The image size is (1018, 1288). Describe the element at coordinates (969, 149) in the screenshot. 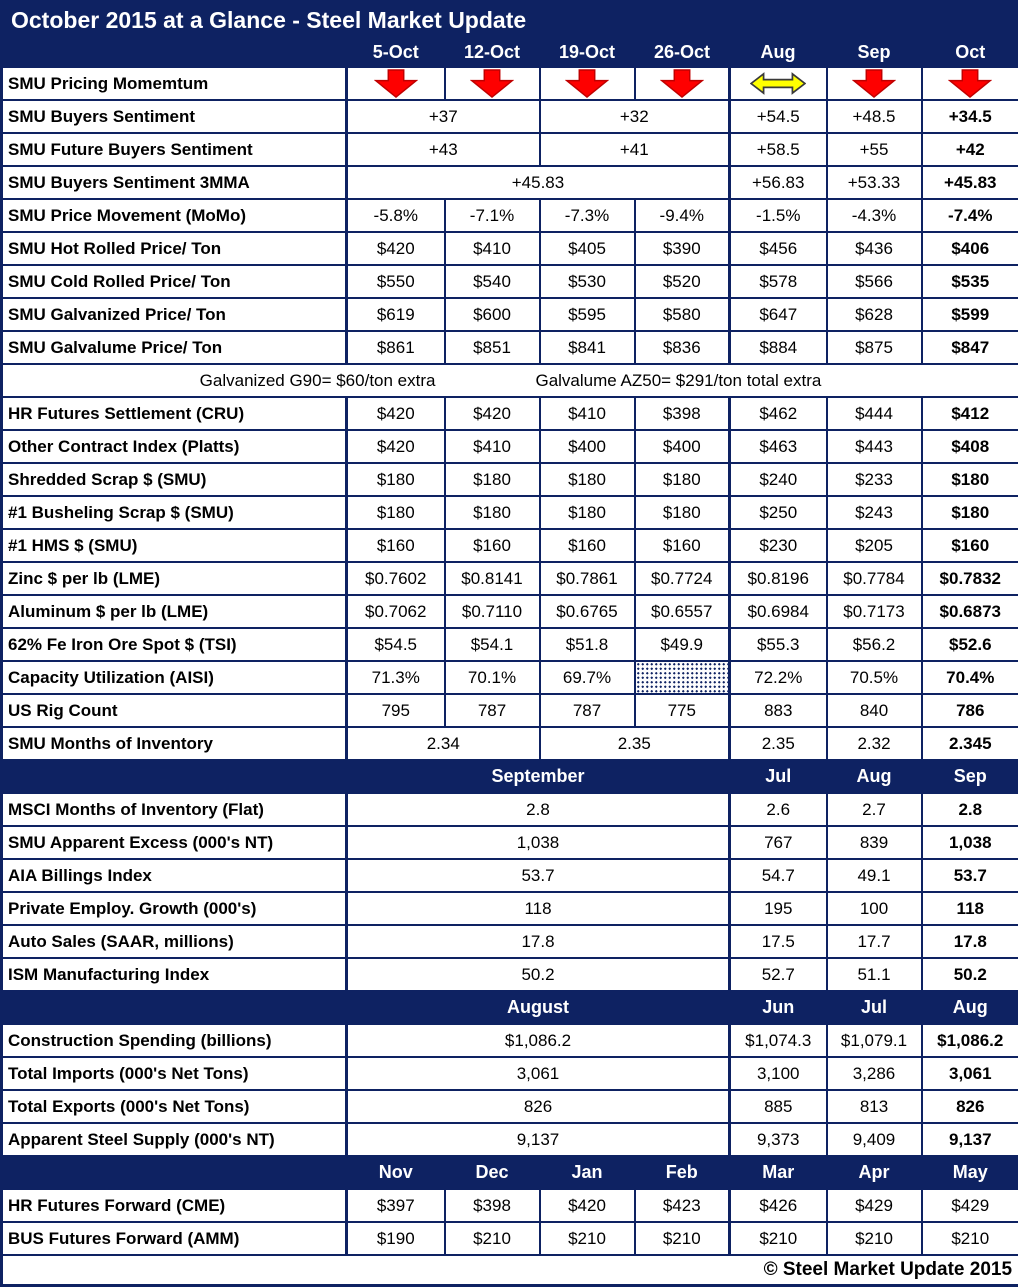

I see `value-cell: +42` at that location.